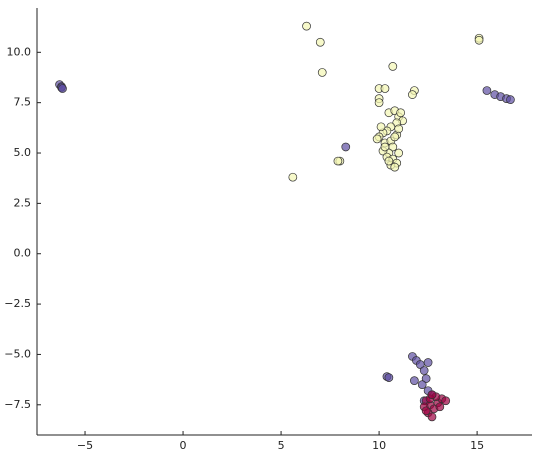 The height and width of the screenshot is (458, 540). Describe the element at coordinates (23, 102) in the screenshot. I see `y-tick-label: 7.5` at that location.